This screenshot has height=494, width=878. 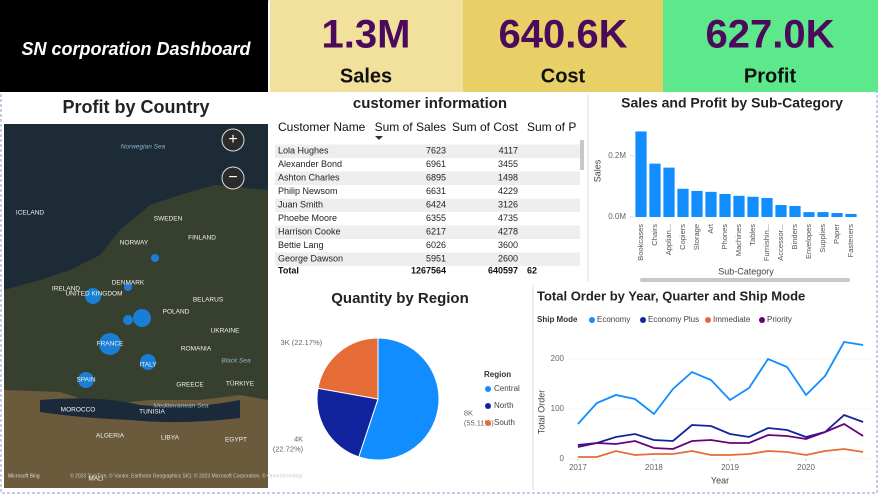 I want to click on column-header: Sum of P, so click(x=551, y=127).